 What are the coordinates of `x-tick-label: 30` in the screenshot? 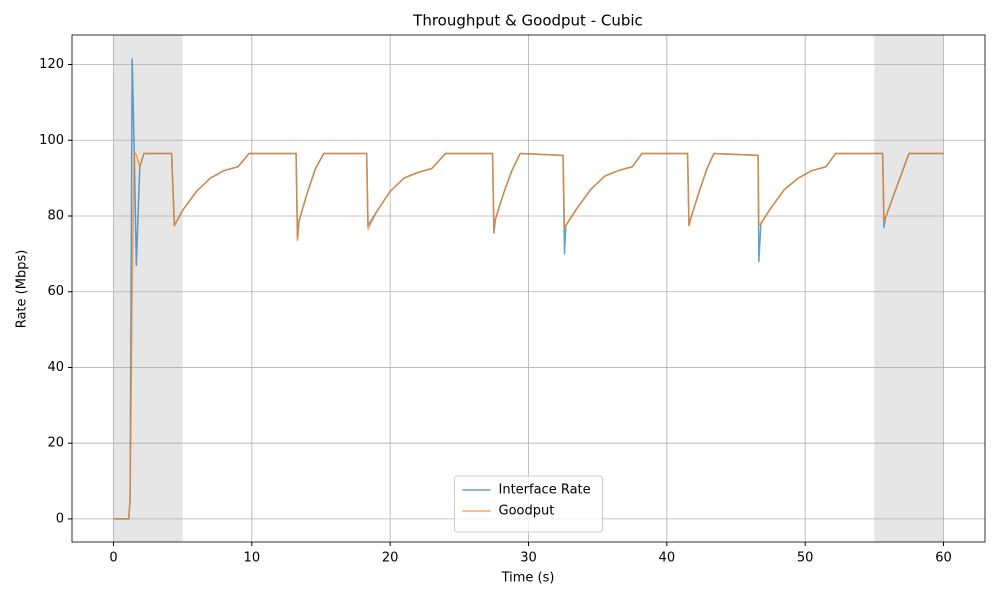 It's located at (528, 558).